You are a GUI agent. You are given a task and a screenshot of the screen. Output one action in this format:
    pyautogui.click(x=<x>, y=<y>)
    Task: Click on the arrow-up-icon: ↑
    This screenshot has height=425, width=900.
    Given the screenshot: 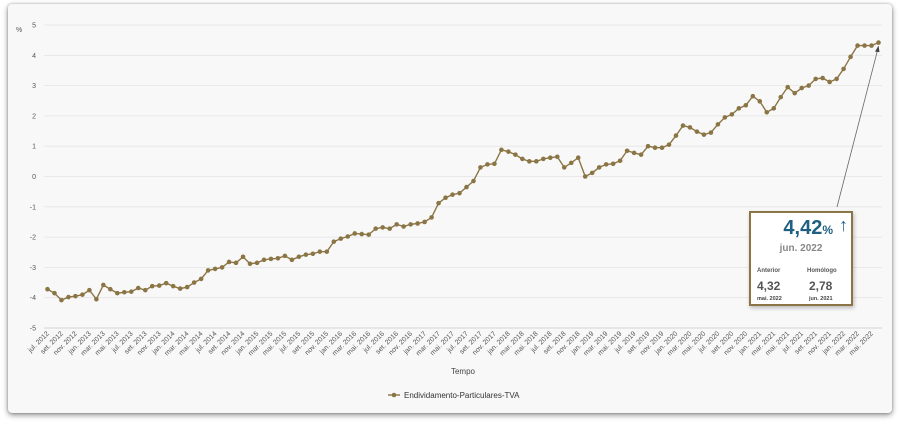 What is the action you would take?
    pyautogui.click(x=843, y=225)
    